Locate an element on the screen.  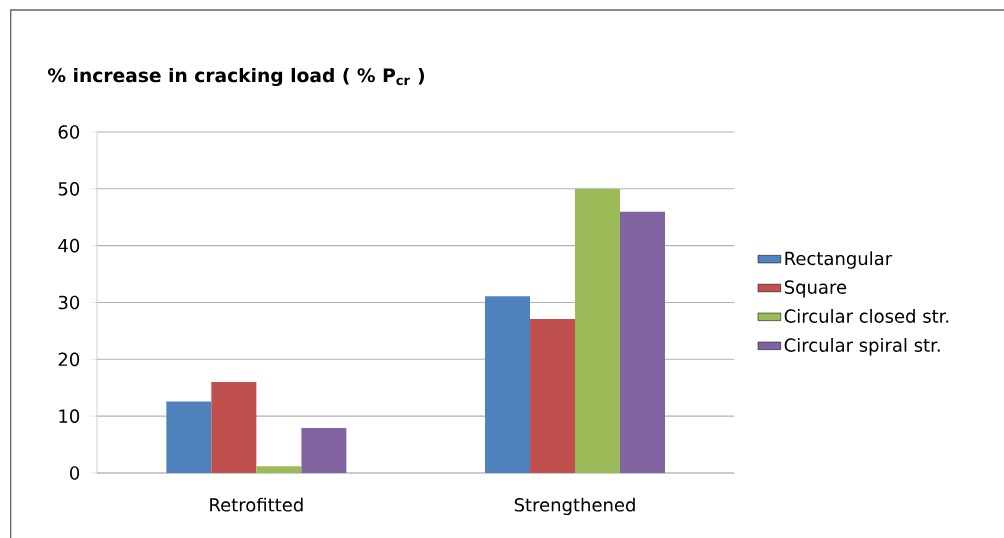
x-tick-label: Retrofitted is located at coordinates (256, 504).